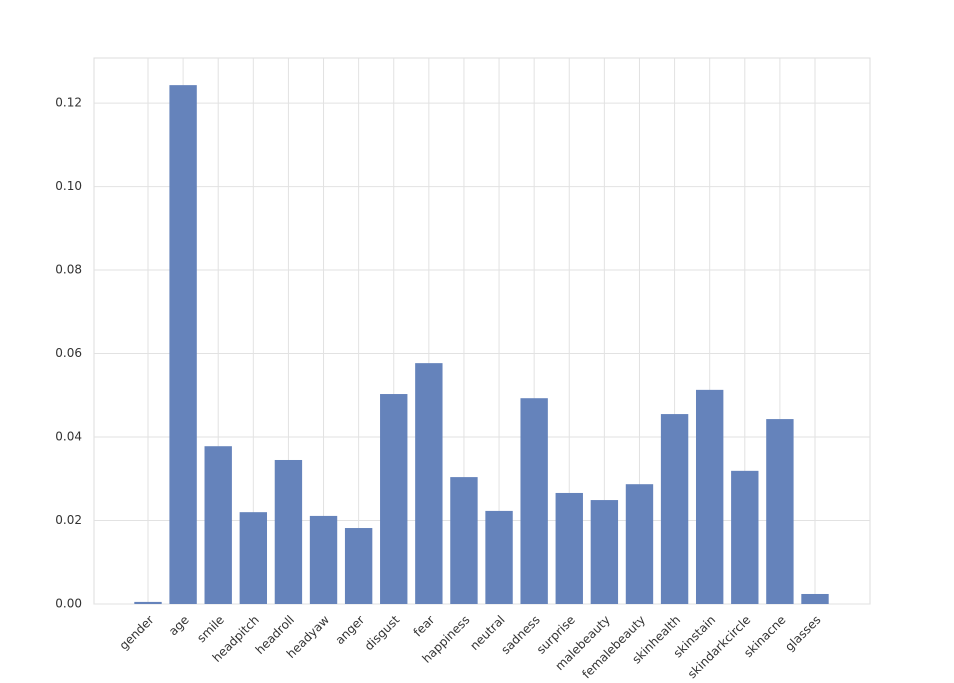 This screenshot has width=954, height=683. What do you see at coordinates (68, 520) in the screenshot?
I see `y-tick-label: 0.02` at bounding box center [68, 520].